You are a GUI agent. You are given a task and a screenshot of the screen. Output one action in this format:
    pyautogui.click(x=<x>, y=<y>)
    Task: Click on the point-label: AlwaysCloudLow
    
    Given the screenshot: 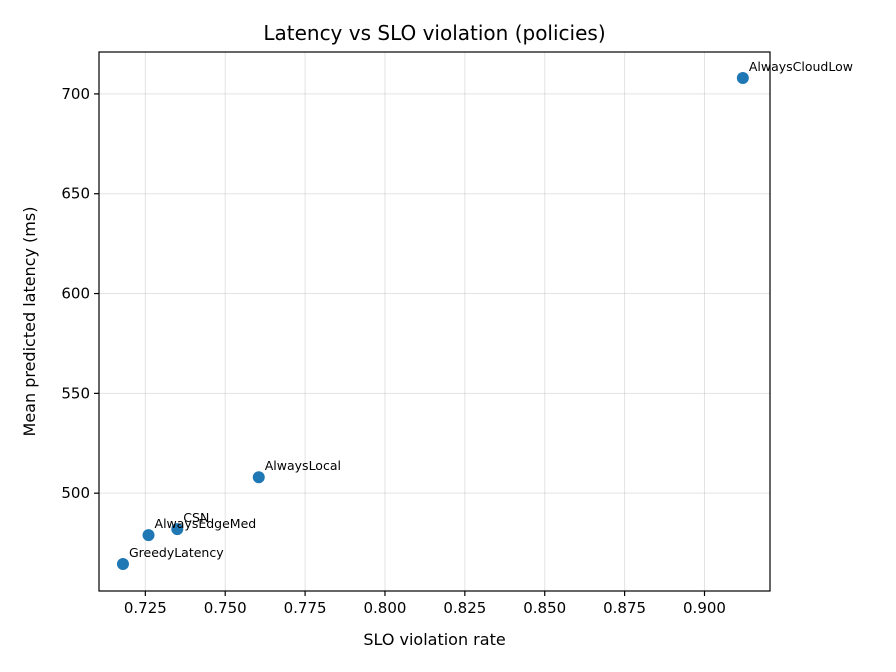 What is the action you would take?
    pyautogui.click(x=801, y=66)
    